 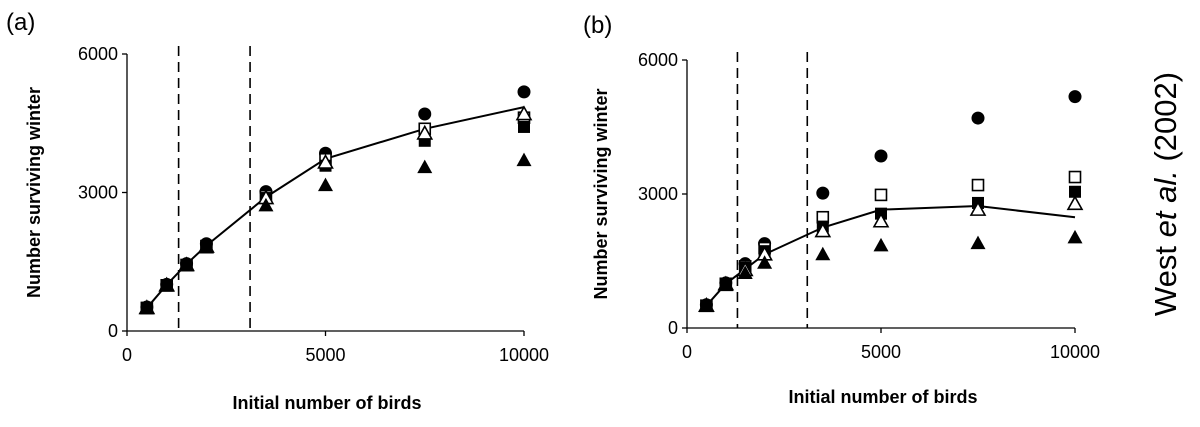 What do you see at coordinates (1165, 121) in the screenshot?
I see `credit-suffix: (2002)` at bounding box center [1165, 121].